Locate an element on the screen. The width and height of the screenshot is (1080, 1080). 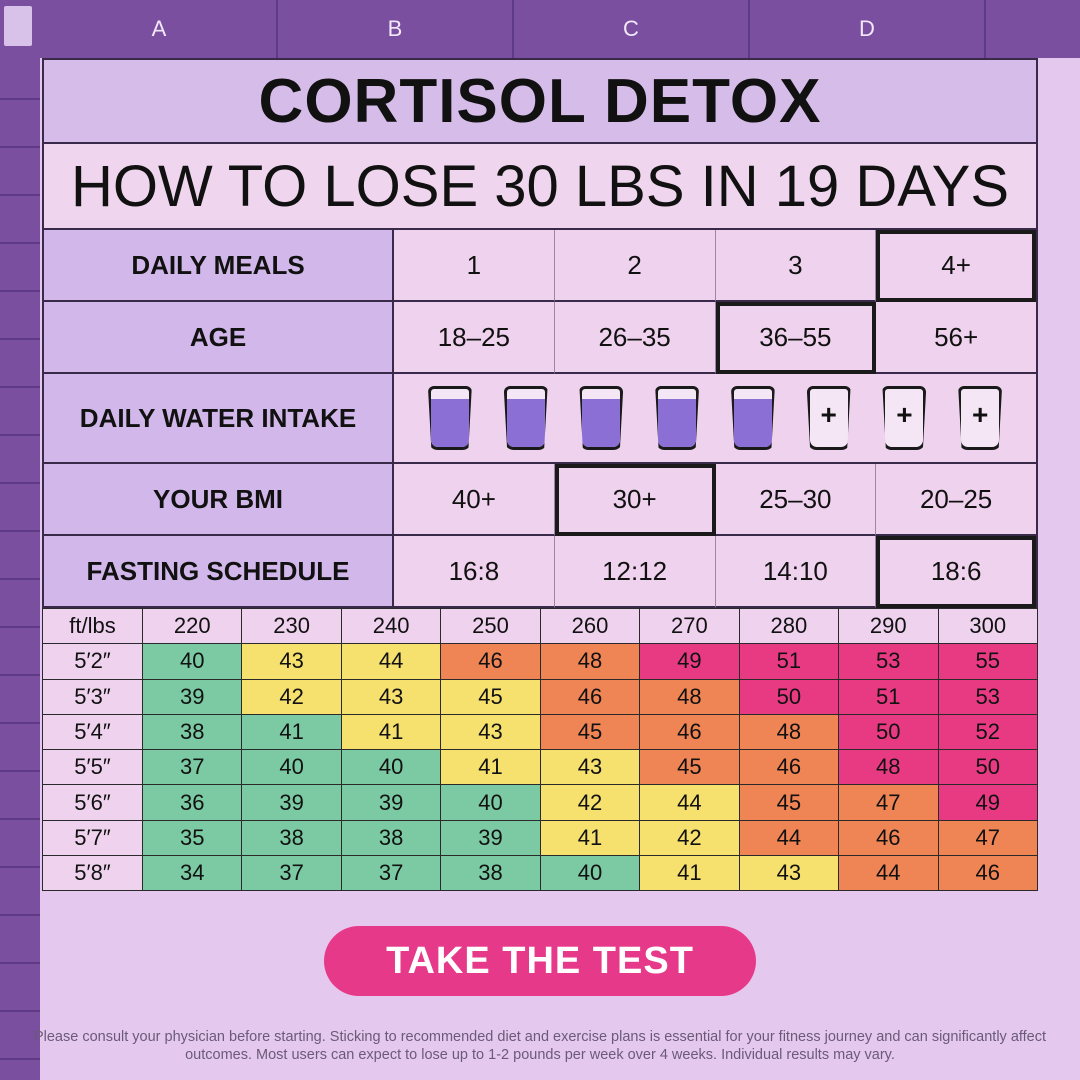
option-cell: 3 is located at coordinates (796, 266).